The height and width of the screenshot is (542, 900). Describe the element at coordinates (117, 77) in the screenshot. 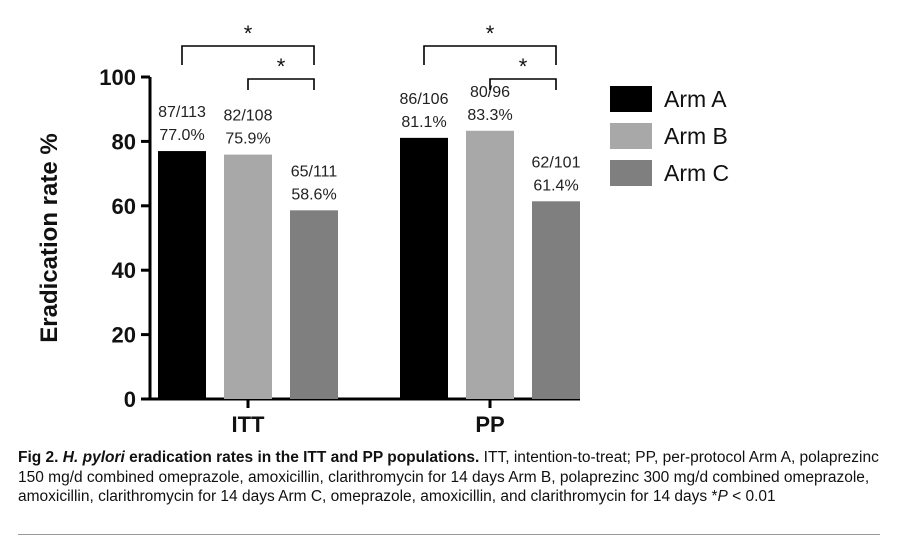

I see `y-tick-label-5: 100` at that location.